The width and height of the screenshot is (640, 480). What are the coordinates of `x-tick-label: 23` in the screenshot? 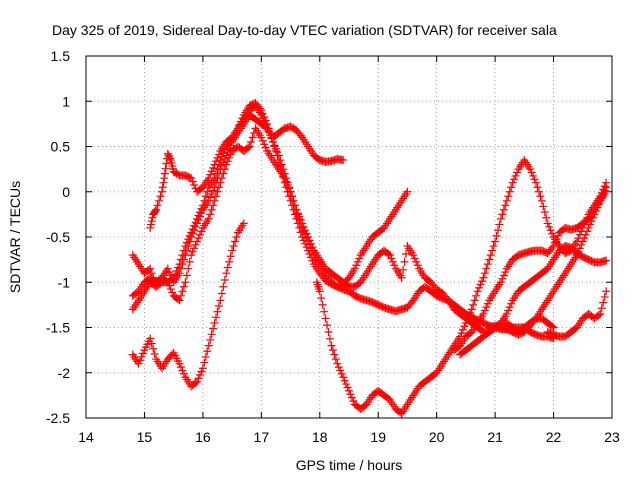 It's located at (612, 437).